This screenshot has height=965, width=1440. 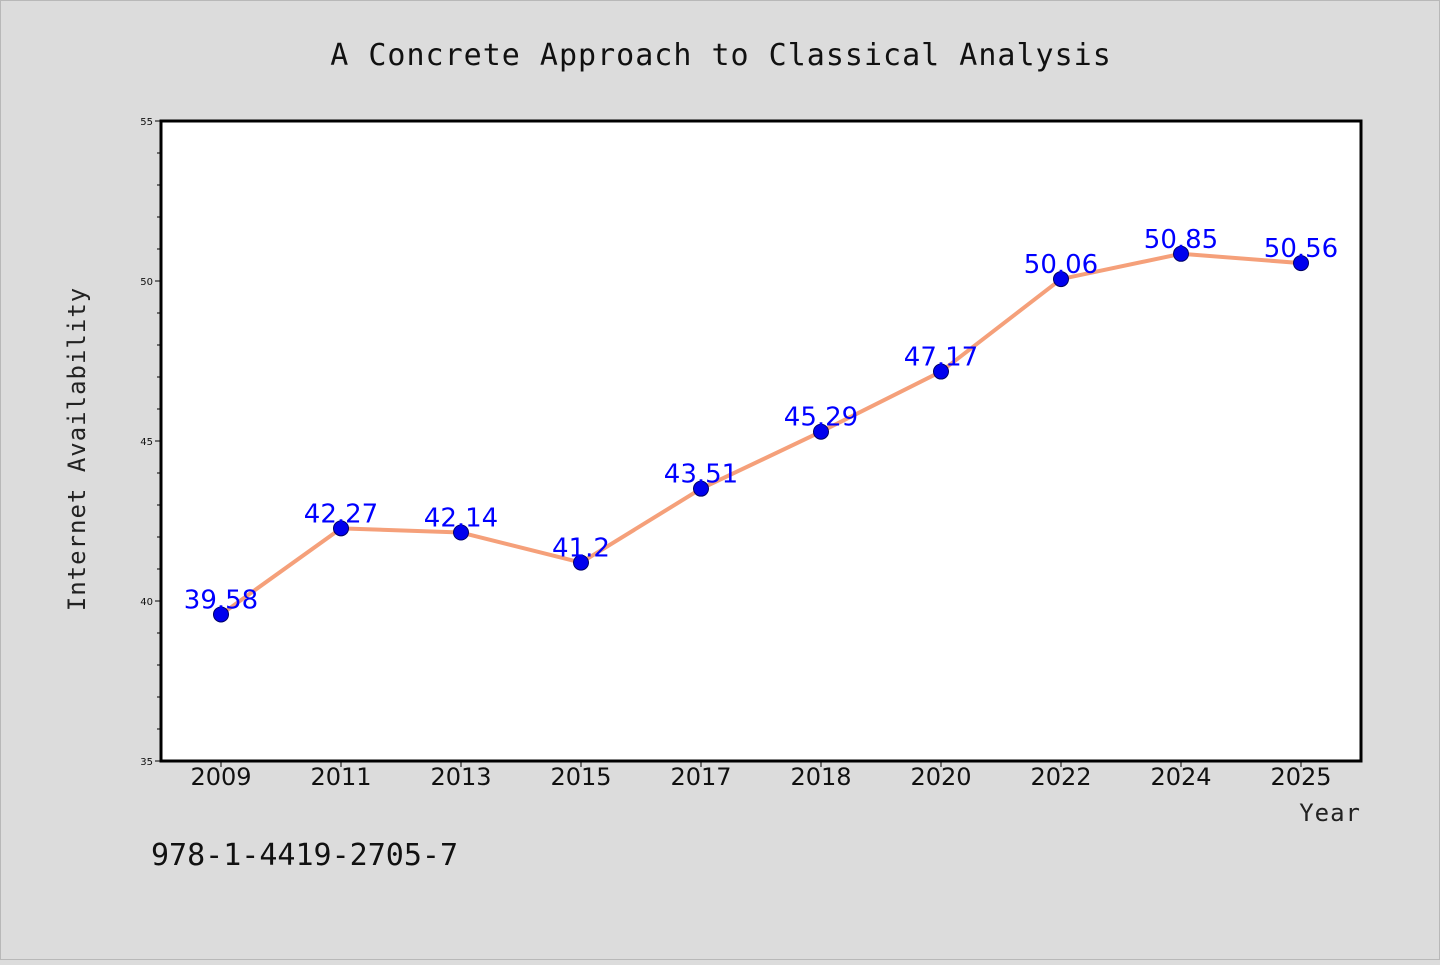 I want to click on x-tick-label: 2017, so click(x=700, y=777).